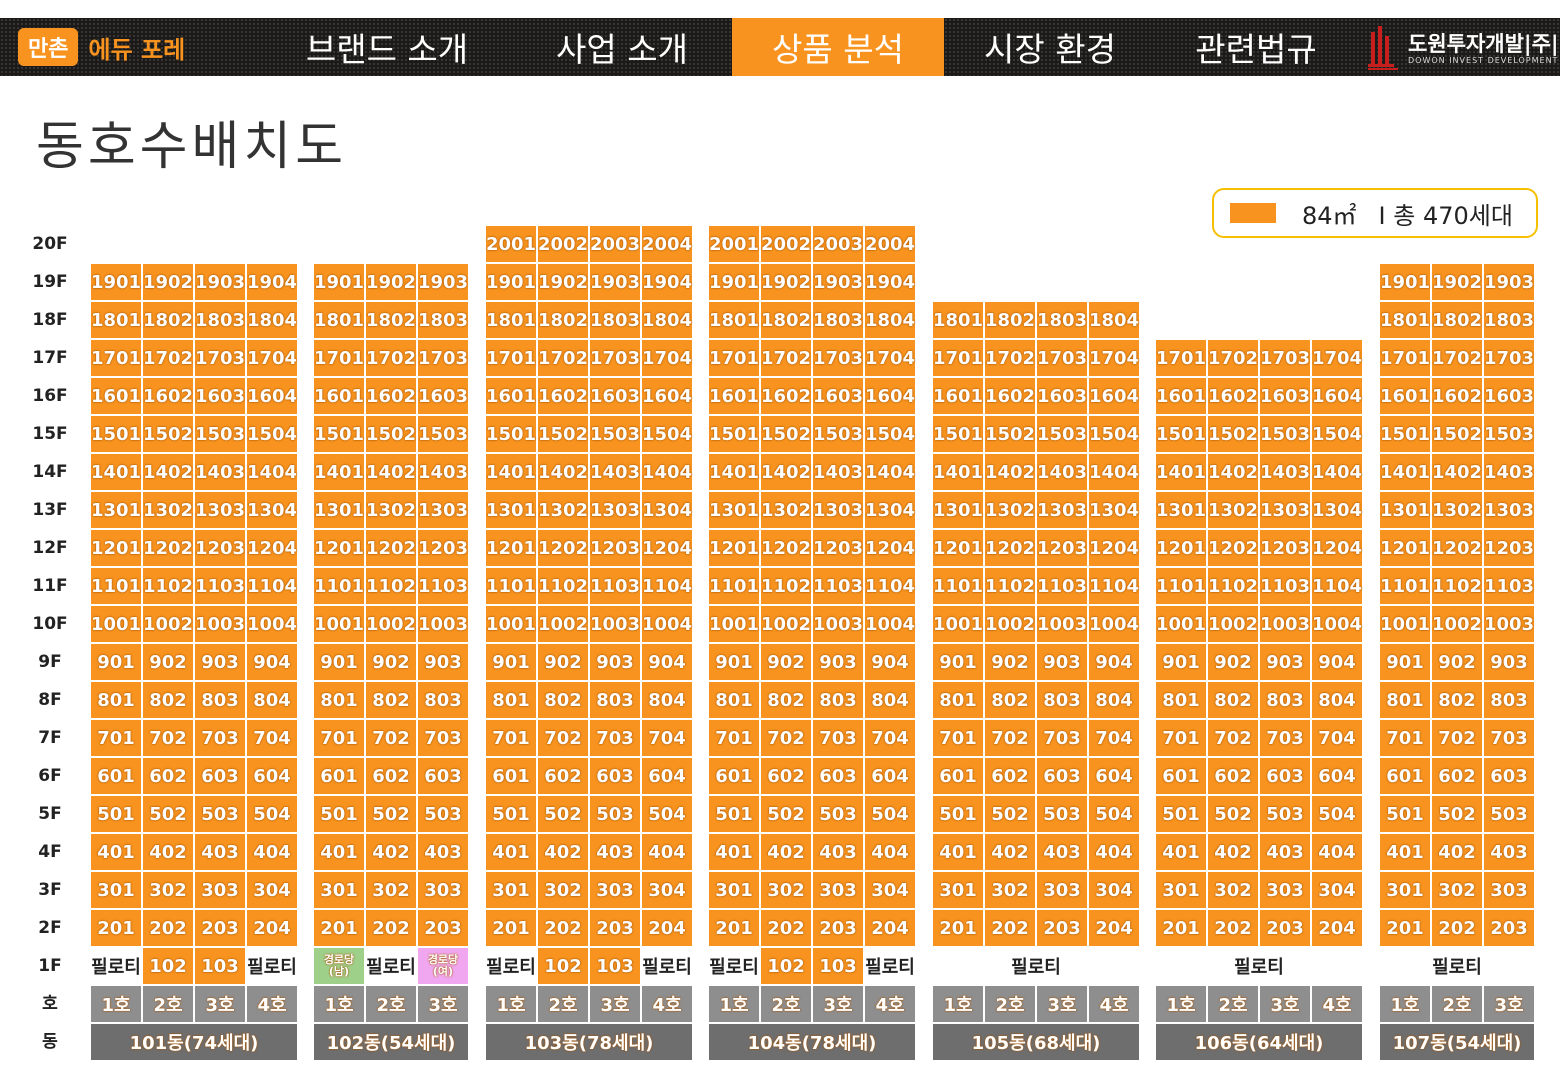 The width and height of the screenshot is (1560, 1080). Describe the element at coordinates (443, 890) in the screenshot. I see `unit-cell: 303` at that location.